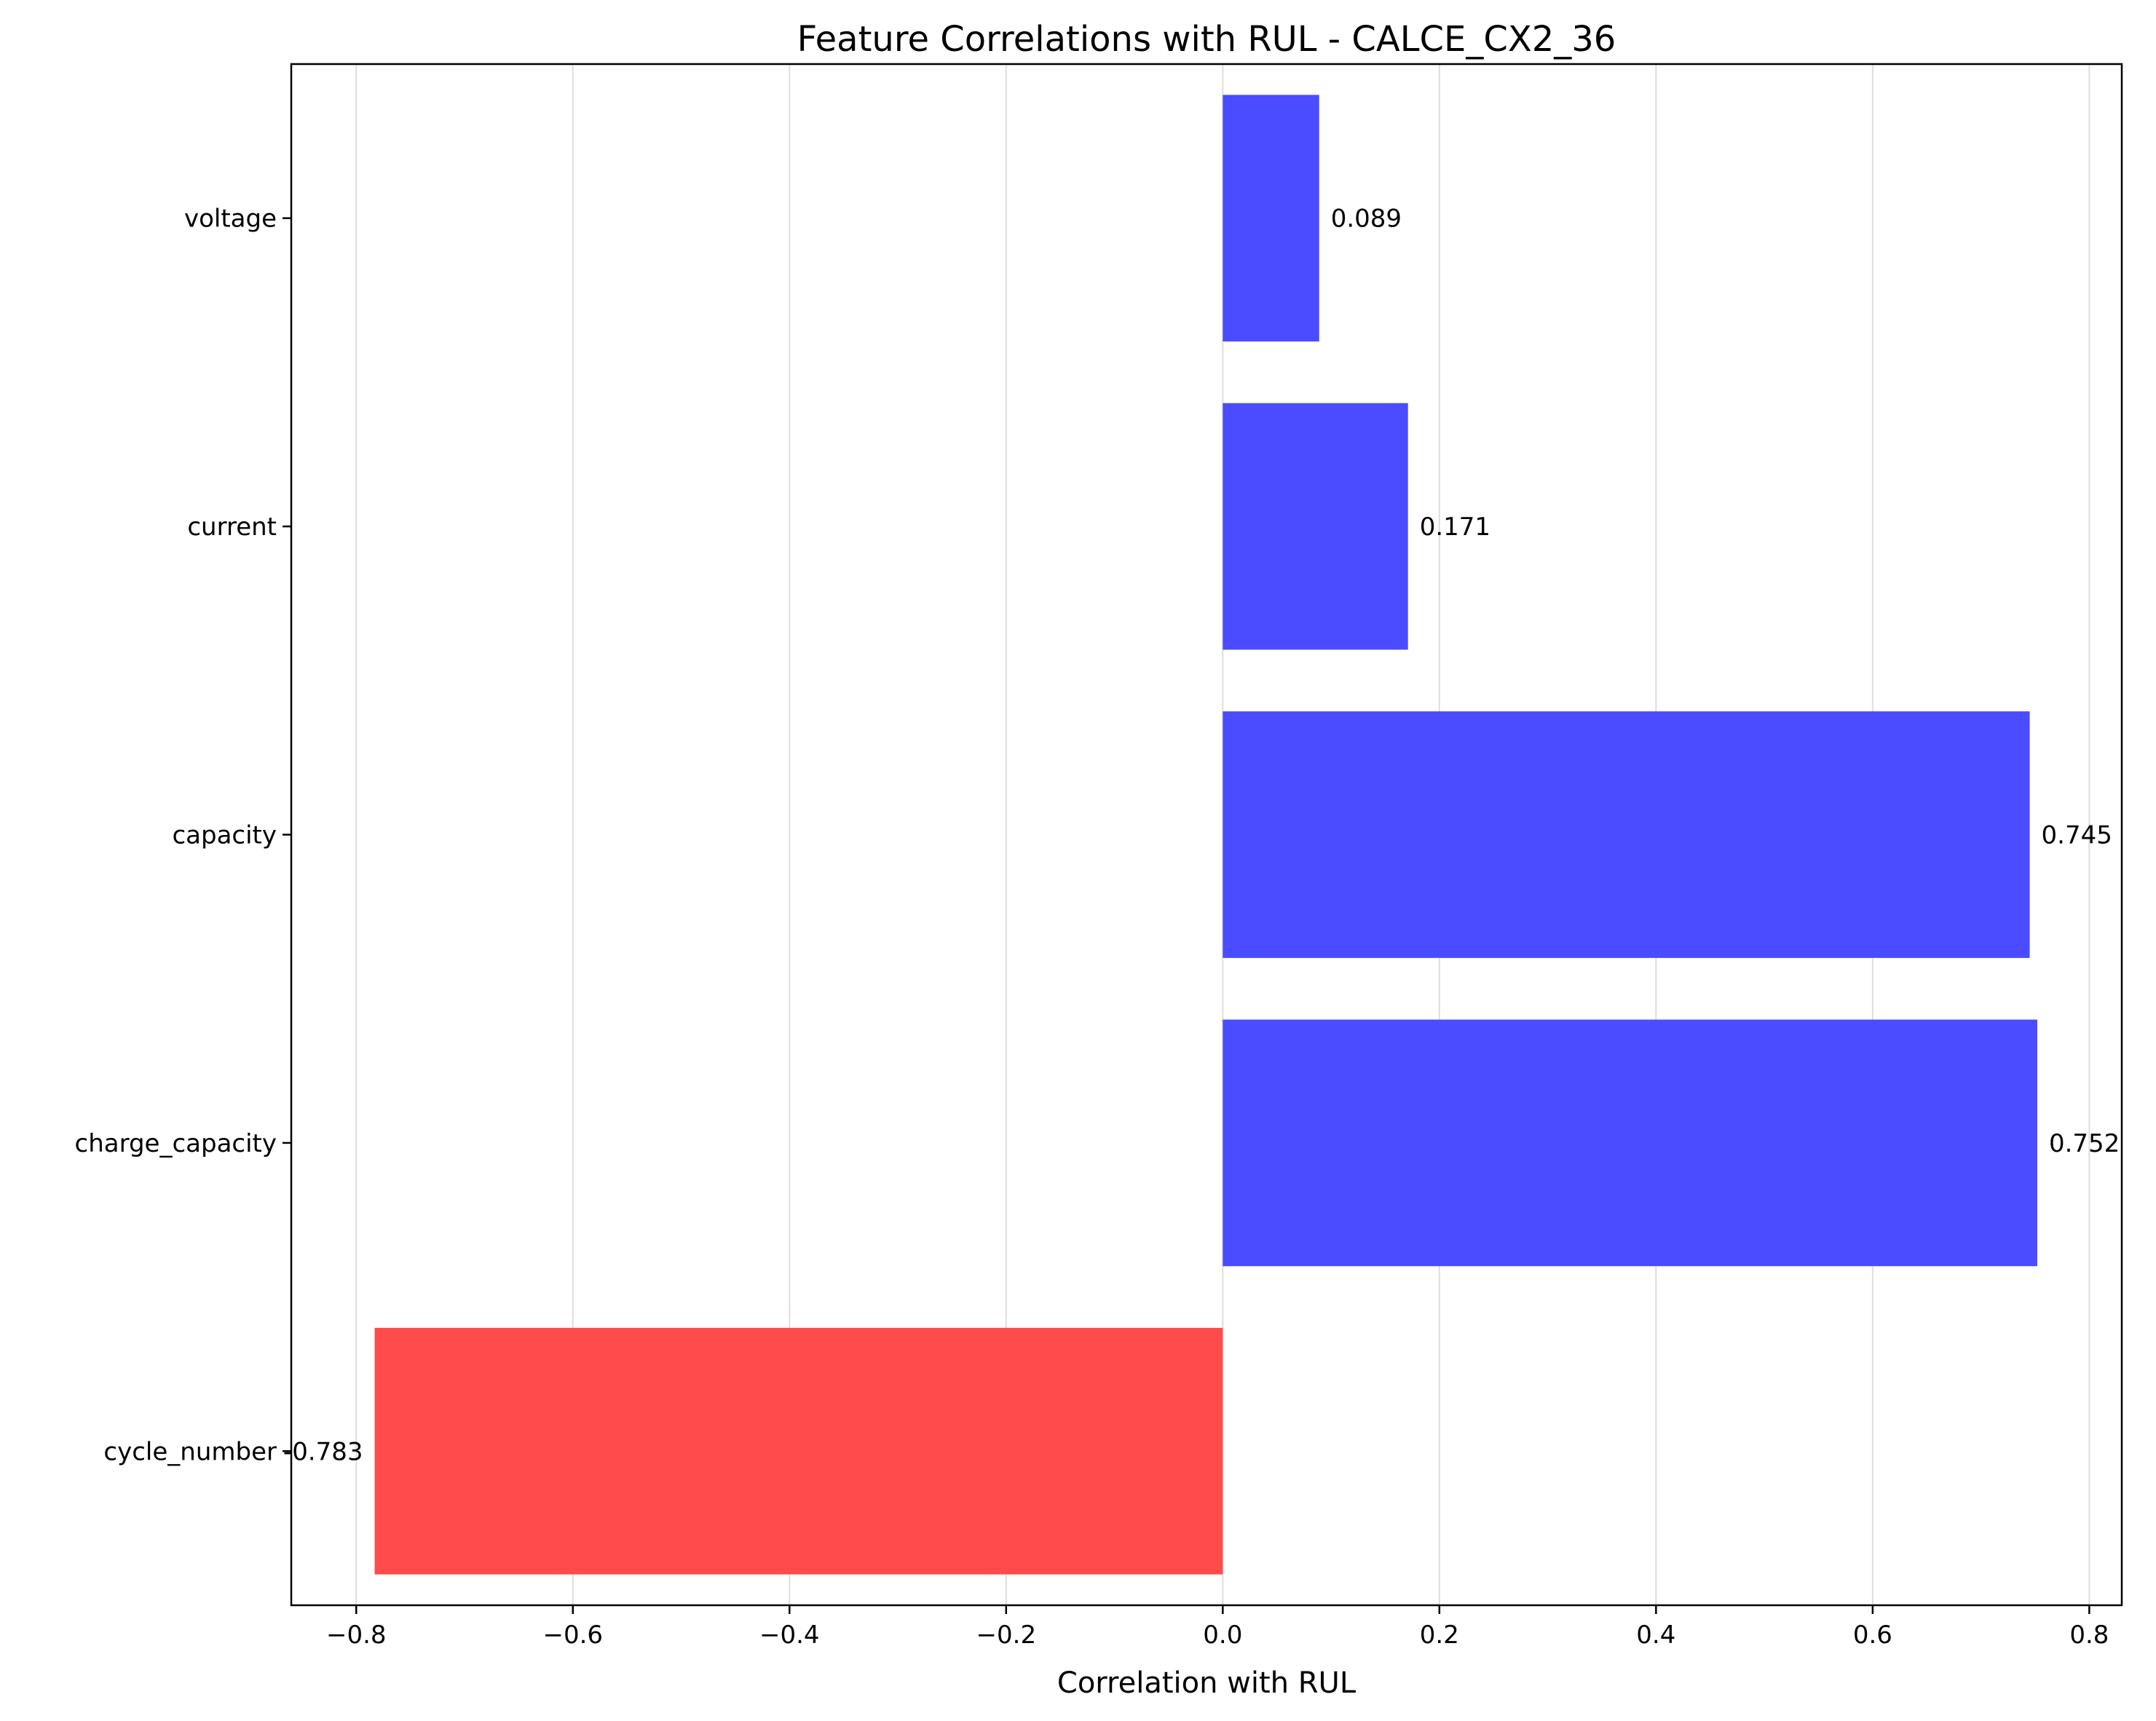  What do you see at coordinates (1630, 1143) in the screenshot?
I see `bar-charge-capacity` at bounding box center [1630, 1143].